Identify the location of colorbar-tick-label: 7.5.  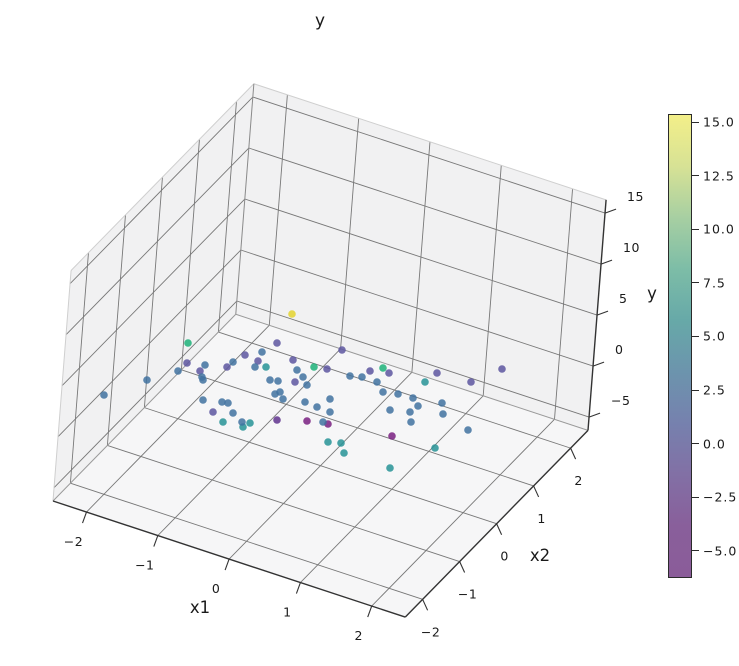
(714, 283).